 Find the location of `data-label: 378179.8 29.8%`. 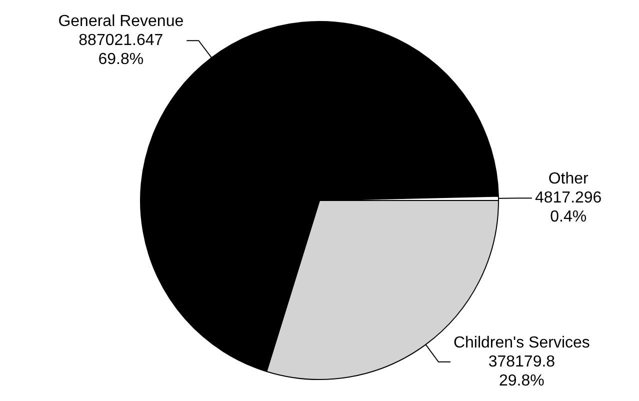

data-label: 378179.8 29.8% is located at coordinates (522, 371).